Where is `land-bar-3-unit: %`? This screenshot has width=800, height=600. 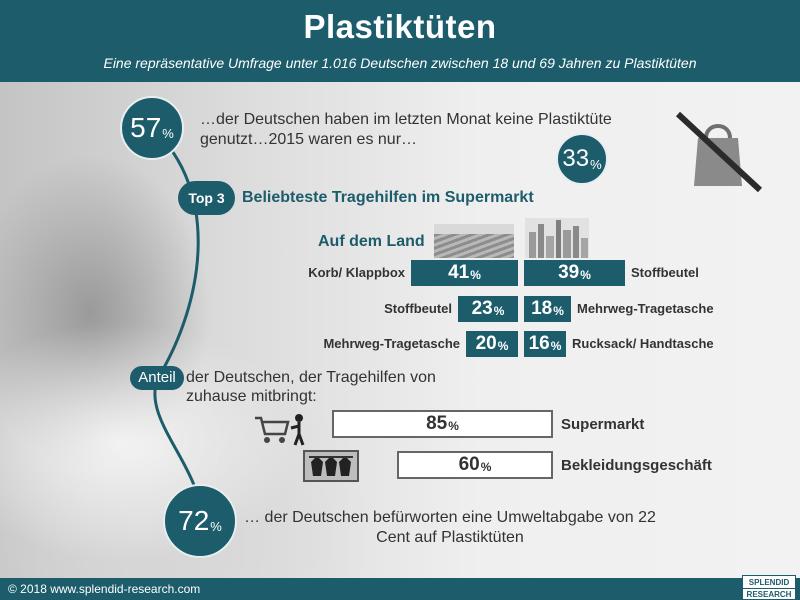
land-bar-3-unit: % is located at coordinates (503, 346).